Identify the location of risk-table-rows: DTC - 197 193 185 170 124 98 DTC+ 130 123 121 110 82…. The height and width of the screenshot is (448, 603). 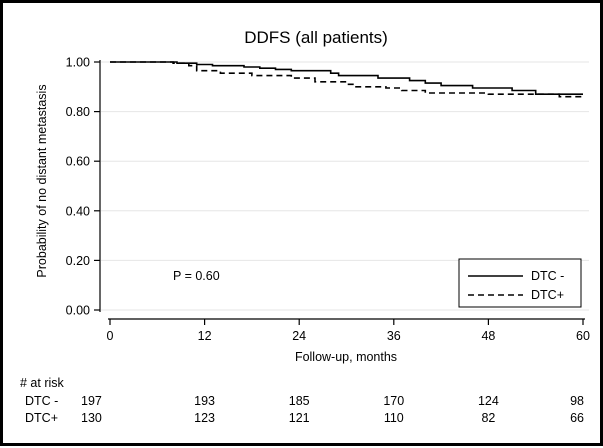
(304, 409).